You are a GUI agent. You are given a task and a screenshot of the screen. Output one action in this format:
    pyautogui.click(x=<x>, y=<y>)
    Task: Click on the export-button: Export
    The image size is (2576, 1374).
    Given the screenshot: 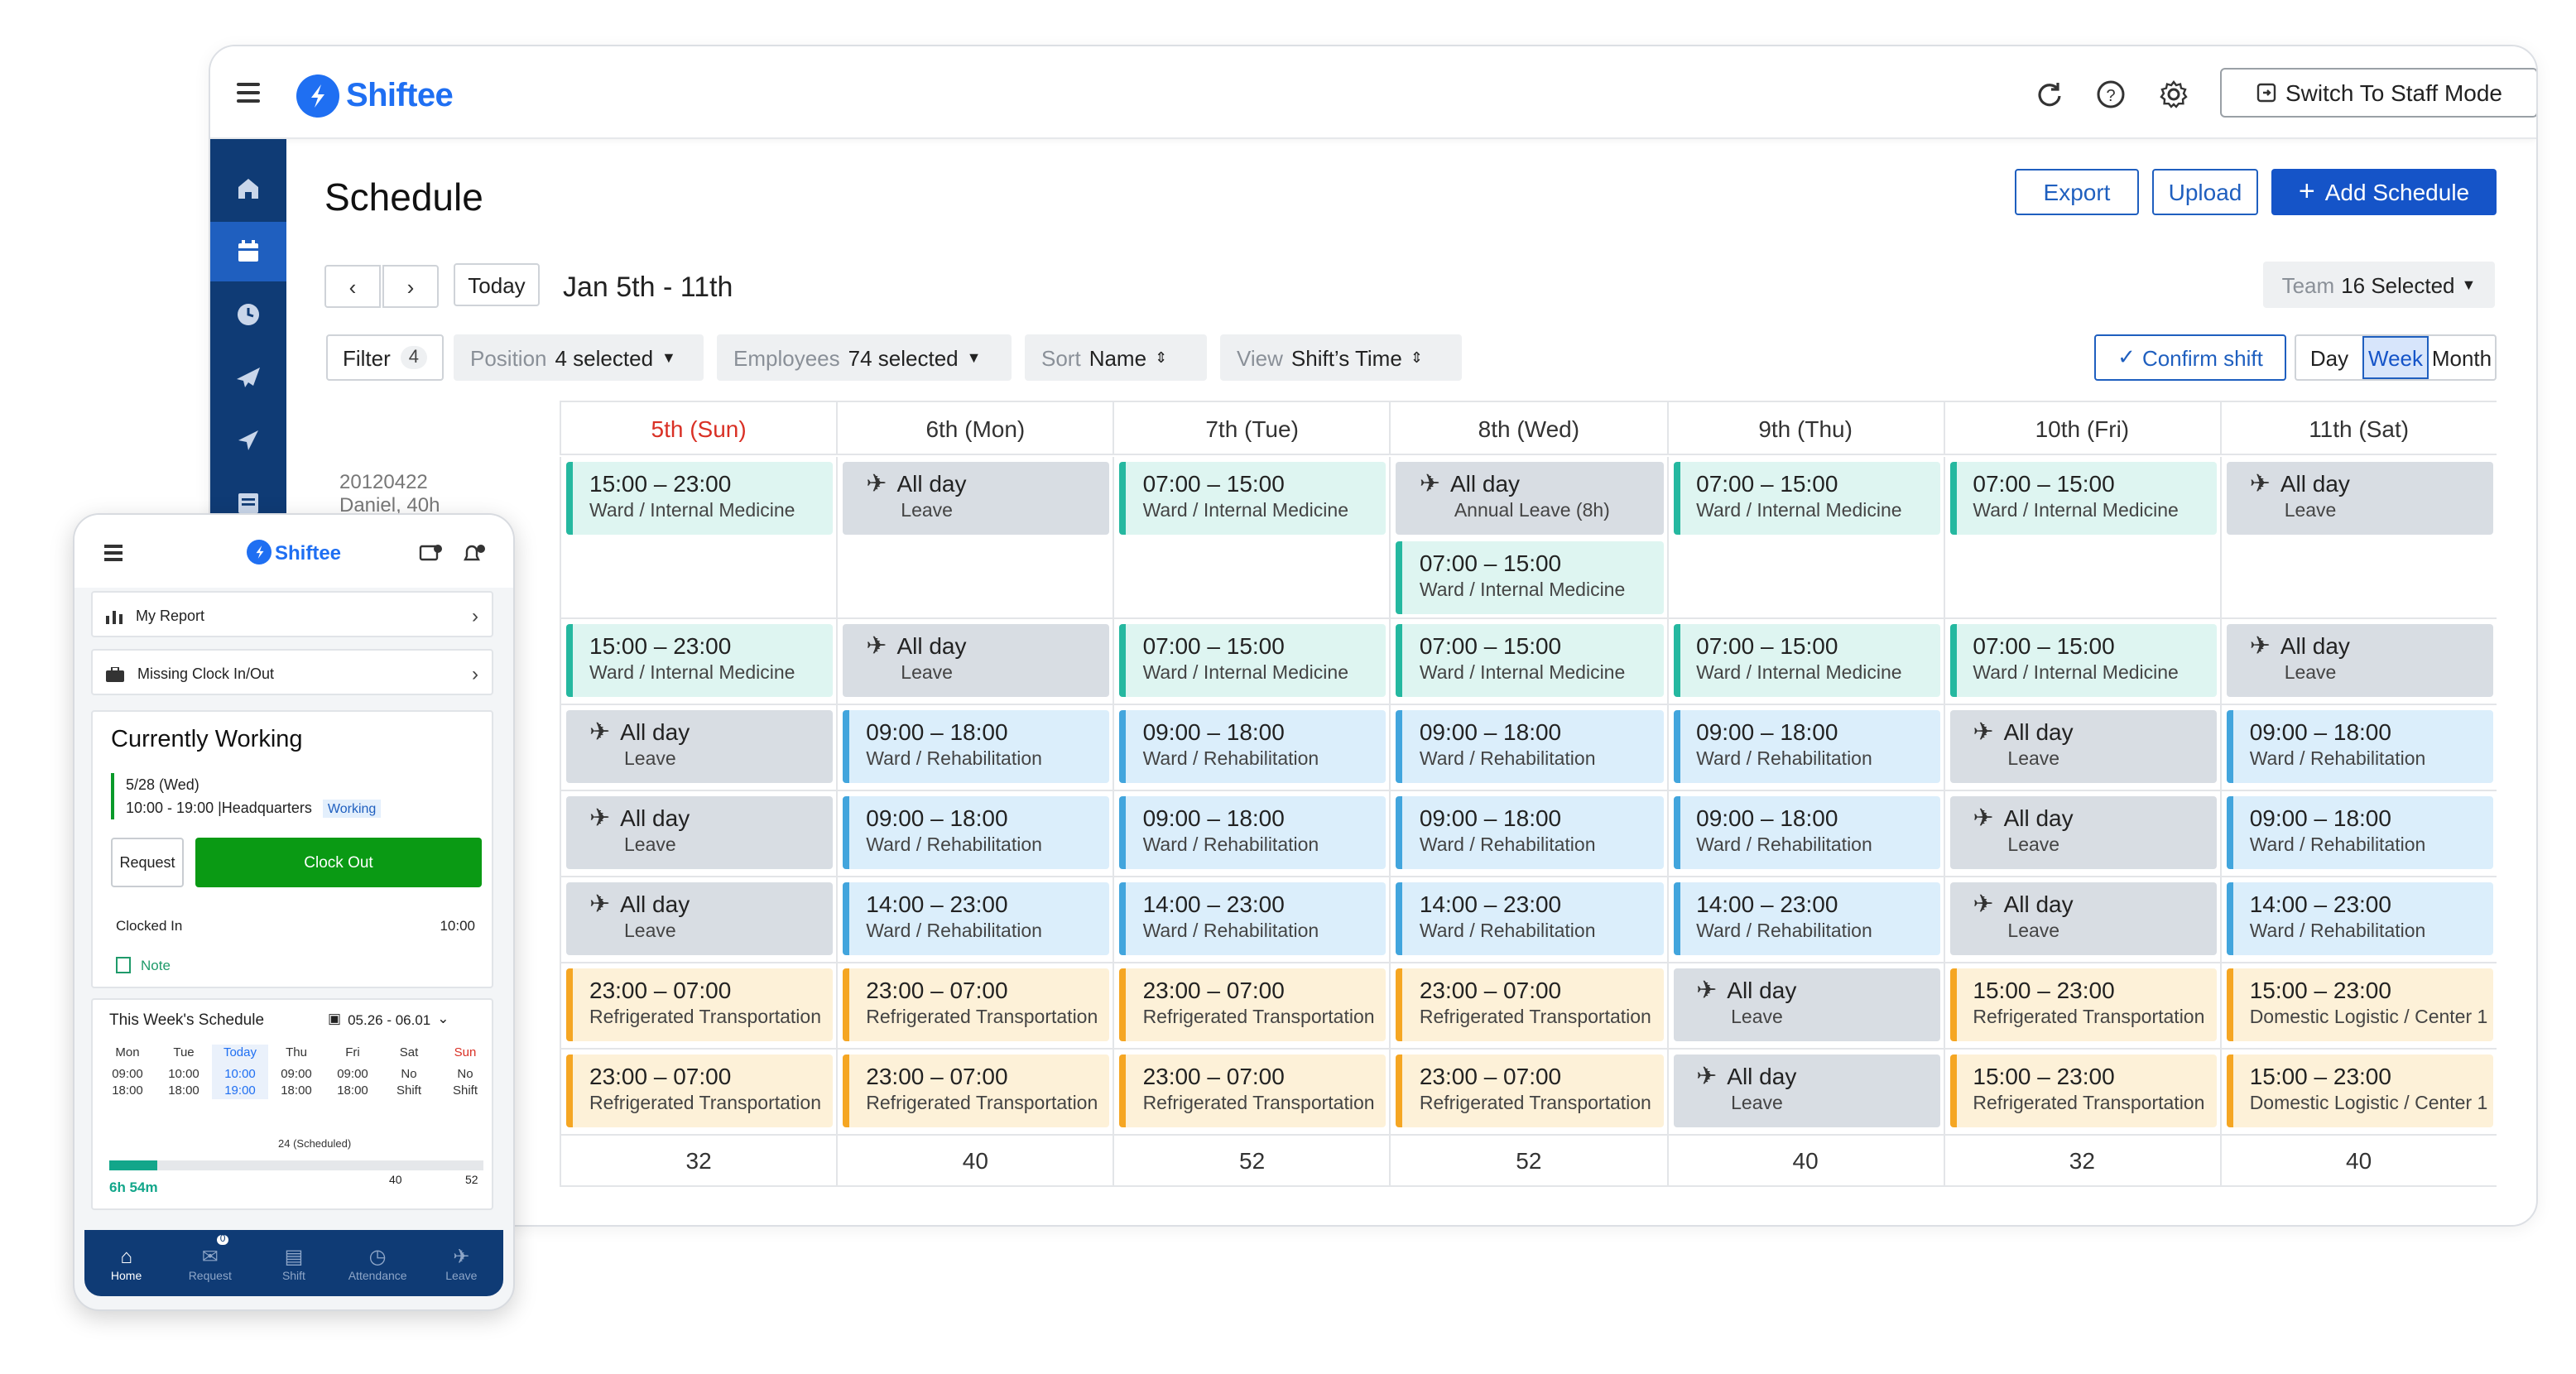 What is the action you would take?
    pyautogui.click(x=2077, y=192)
    